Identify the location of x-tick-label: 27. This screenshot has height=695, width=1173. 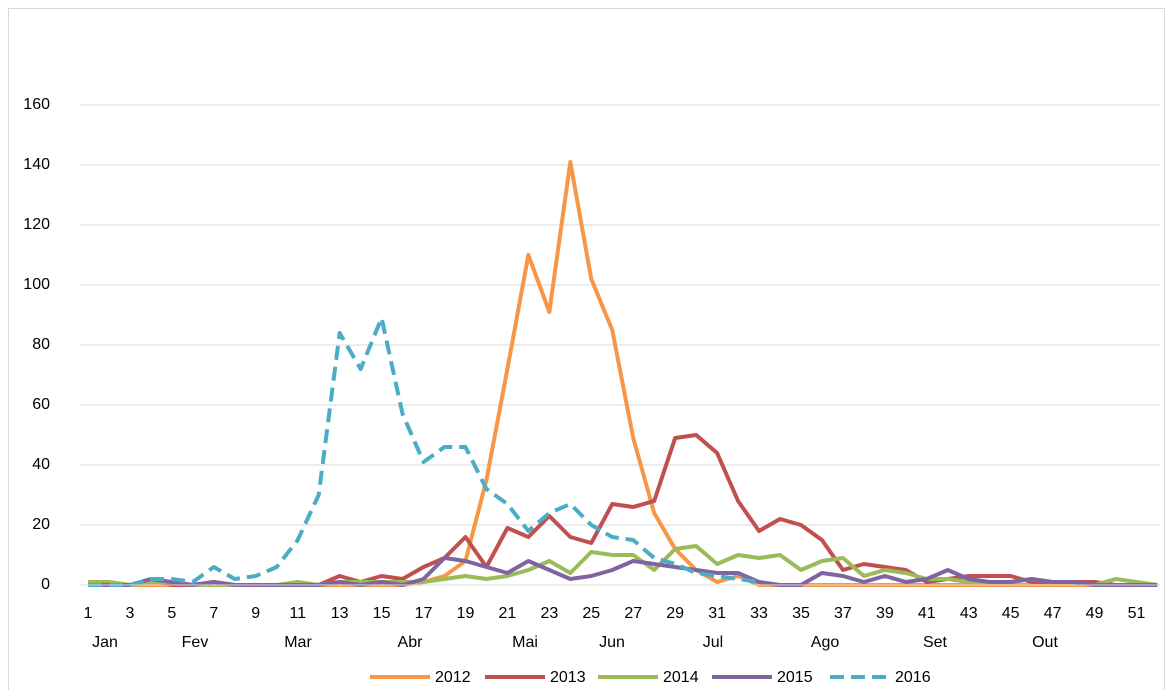
(633, 613).